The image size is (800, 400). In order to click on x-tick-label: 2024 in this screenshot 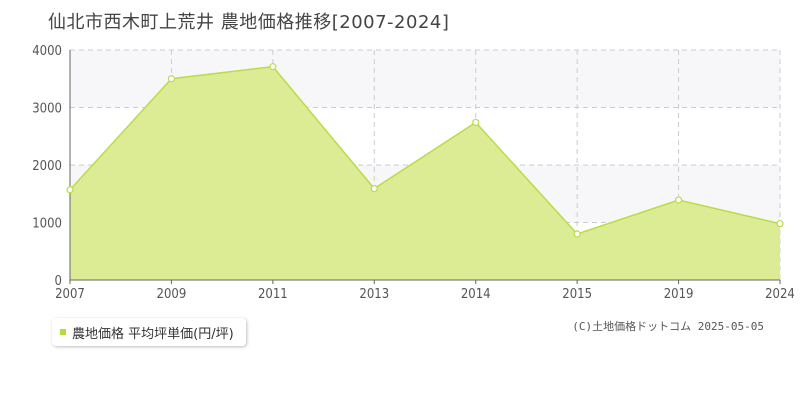, I will do `click(780, 294)`.